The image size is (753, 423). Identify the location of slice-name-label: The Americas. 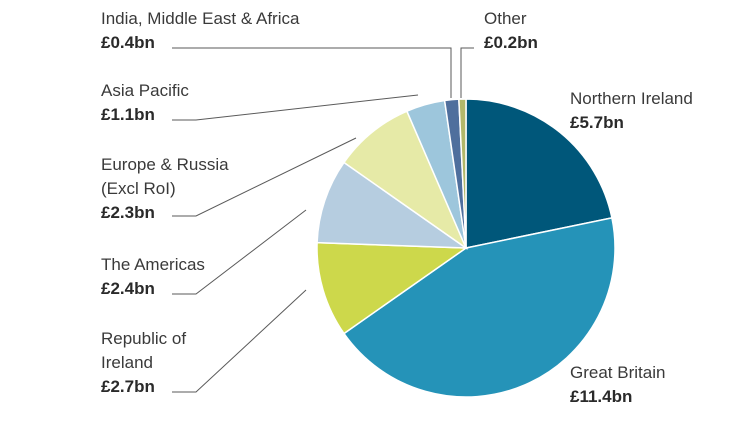
(153, 264).